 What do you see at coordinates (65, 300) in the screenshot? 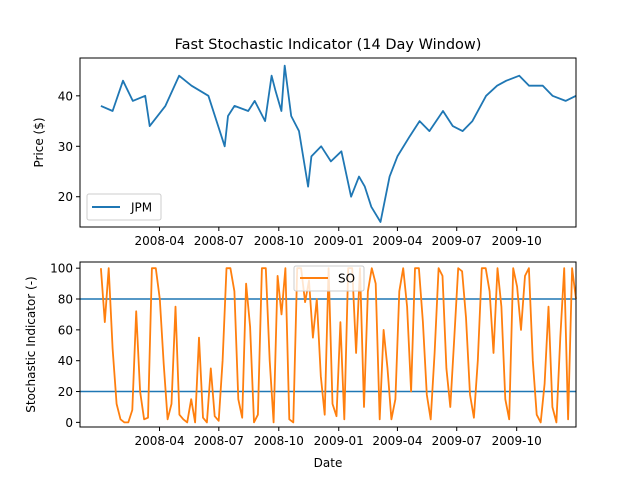
I see `stochastic-ytick-label: 80` at bounding box center [65, 300].